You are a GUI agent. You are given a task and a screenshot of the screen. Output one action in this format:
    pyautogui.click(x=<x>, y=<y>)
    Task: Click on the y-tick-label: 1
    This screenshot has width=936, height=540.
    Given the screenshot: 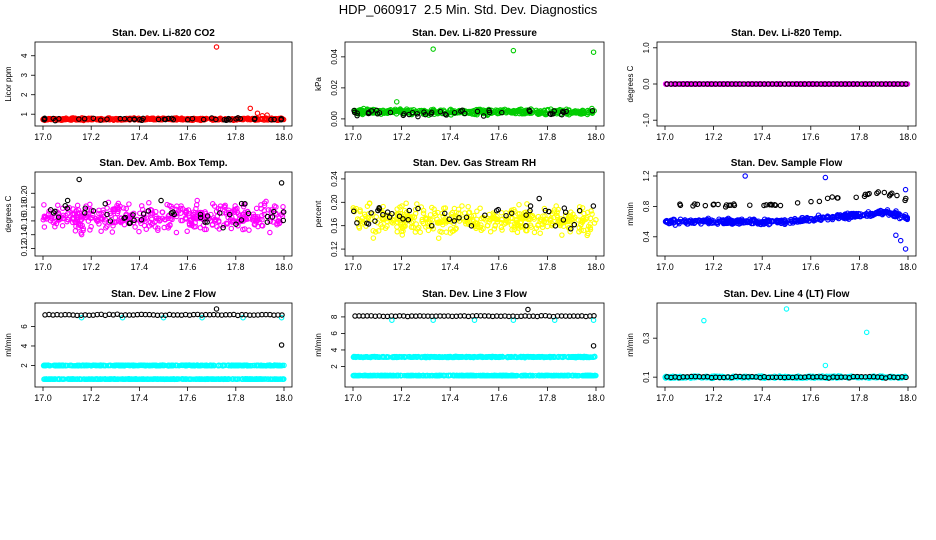 What is the action you would take?
    pyautogui.click(x=24, y=113)
    